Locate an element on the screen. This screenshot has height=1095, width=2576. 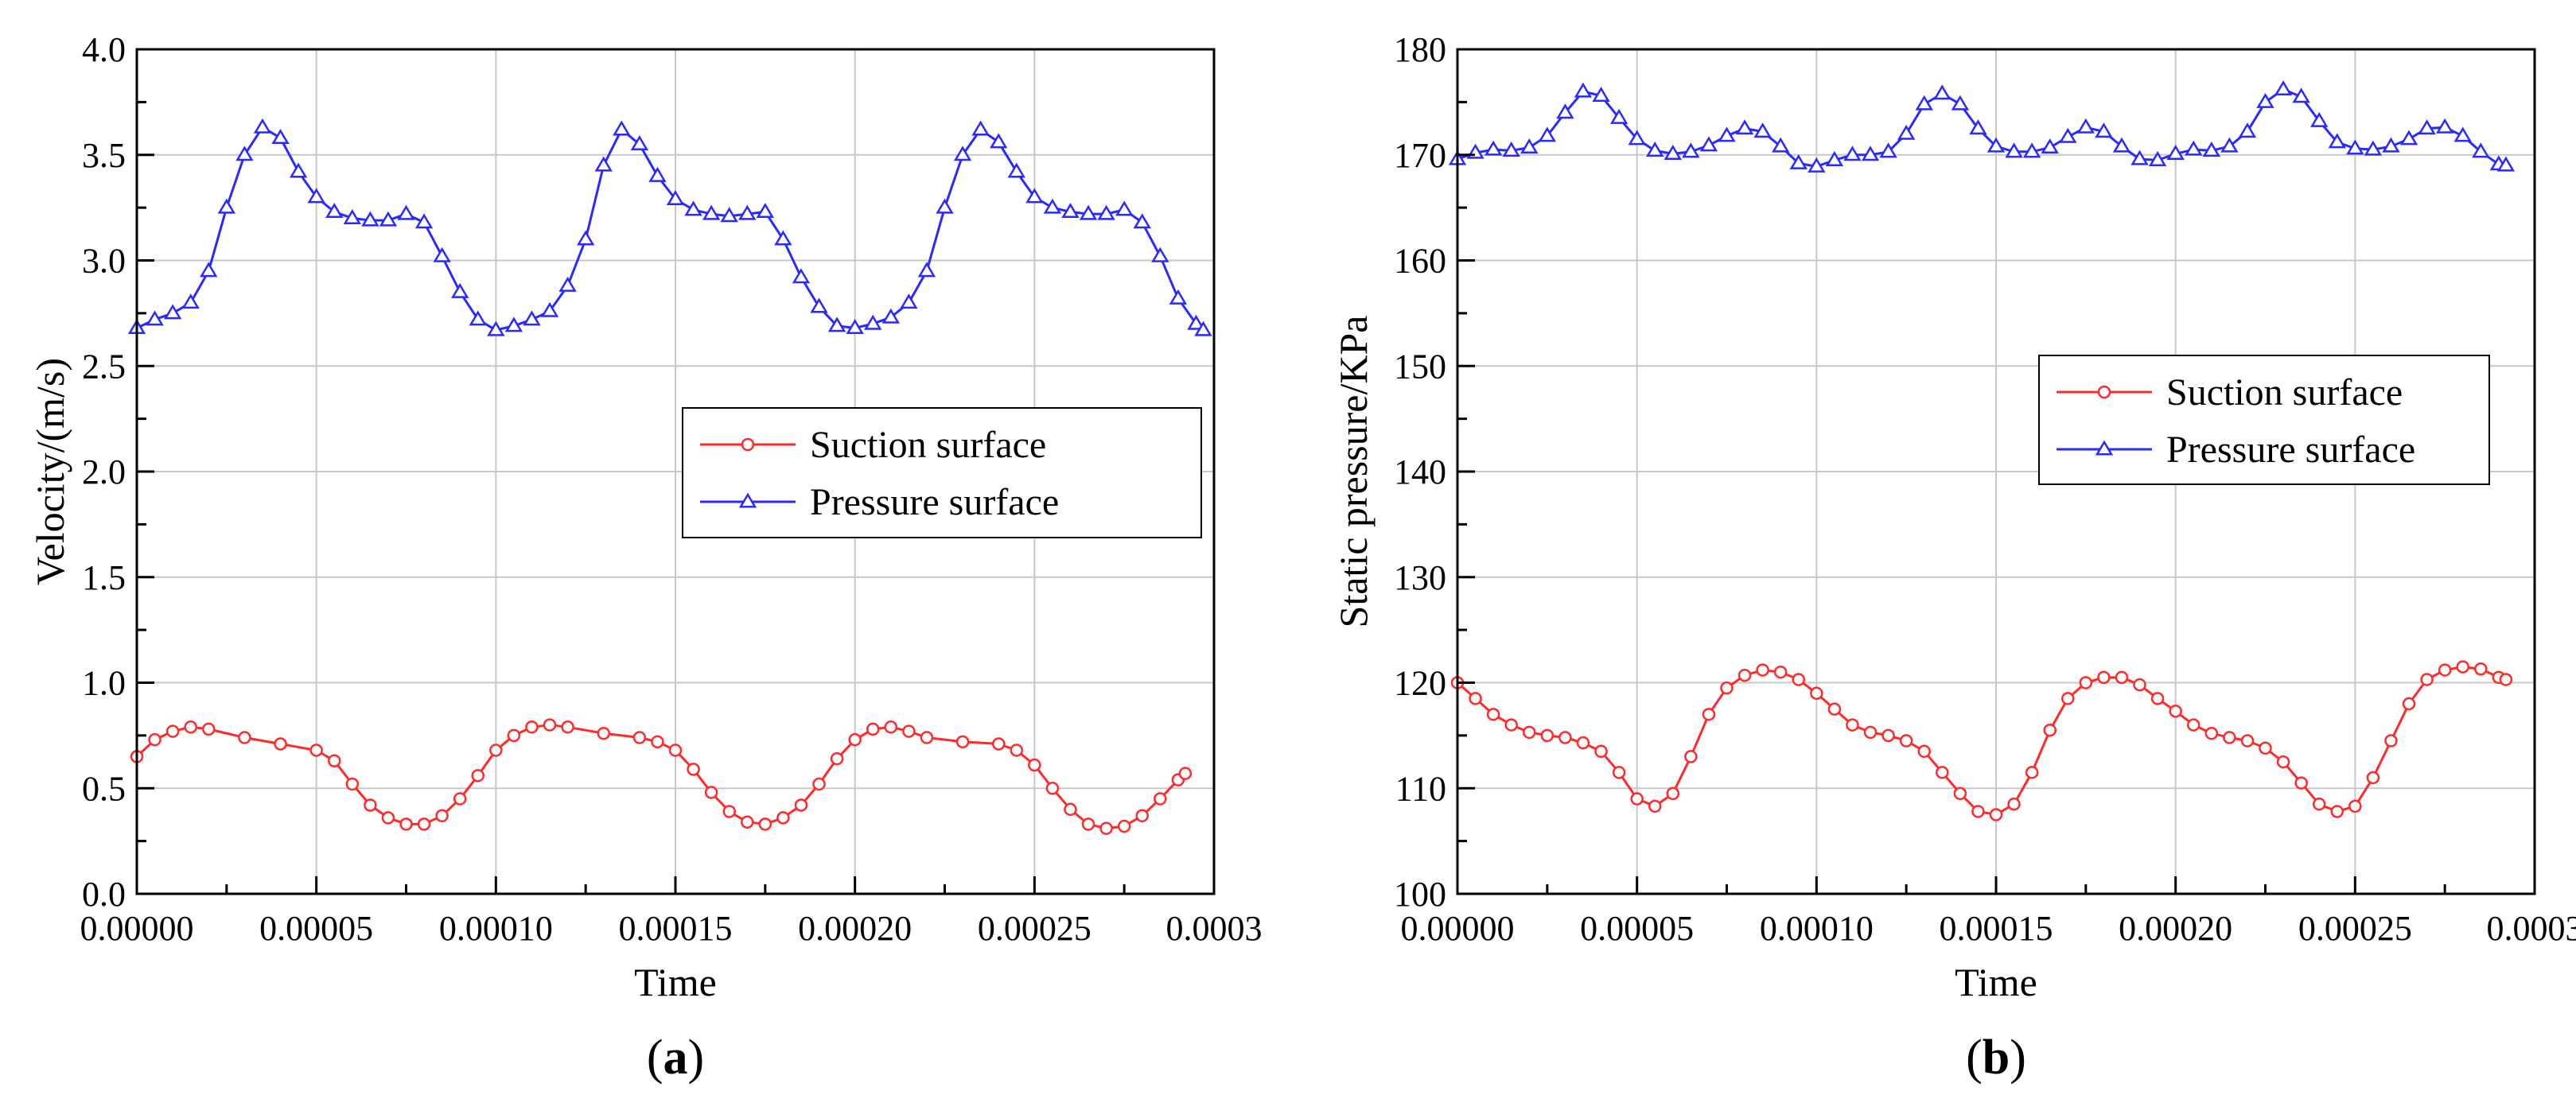
y-tick-labels: 0.0 0.5 1.0 1.5 2.0 2.5 3.0 3.5 4.0 is located at coordinates (104, 472).